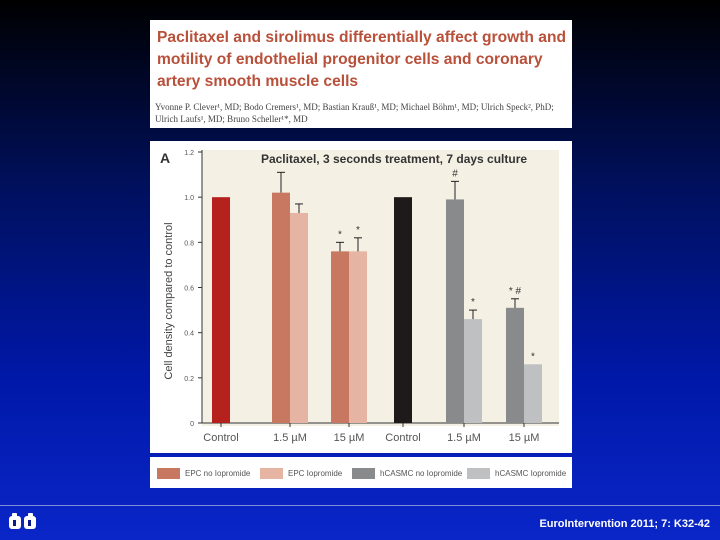 The height and width of the screenshot is (540, 720). What do you see at coordinates (189, 334) in the screenshot?
I see `y-tick-label: 0.4` at bounding box center [189, 334].